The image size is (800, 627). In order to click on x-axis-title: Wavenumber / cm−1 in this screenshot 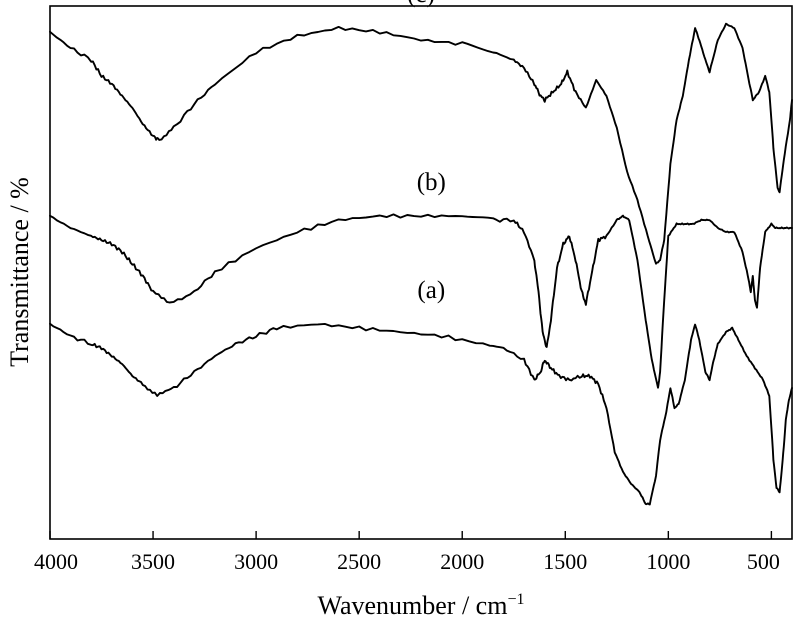, I will do `click(421, 605)`.